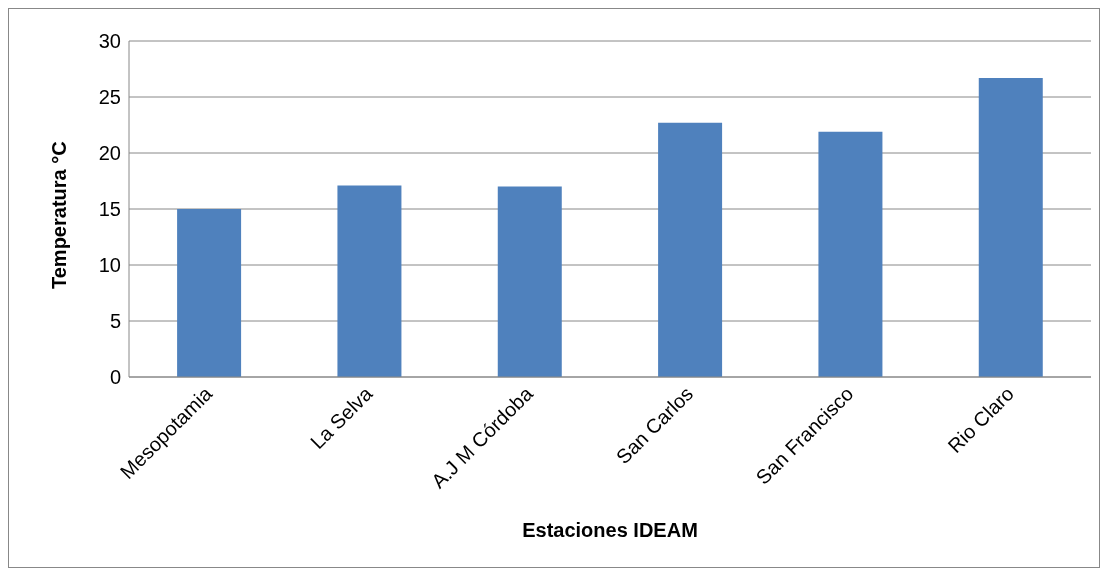  What do you see at coordinates (109, 209) in the screenshot?
I see `y-tick-label: 15` at bounding box center [109, 209].